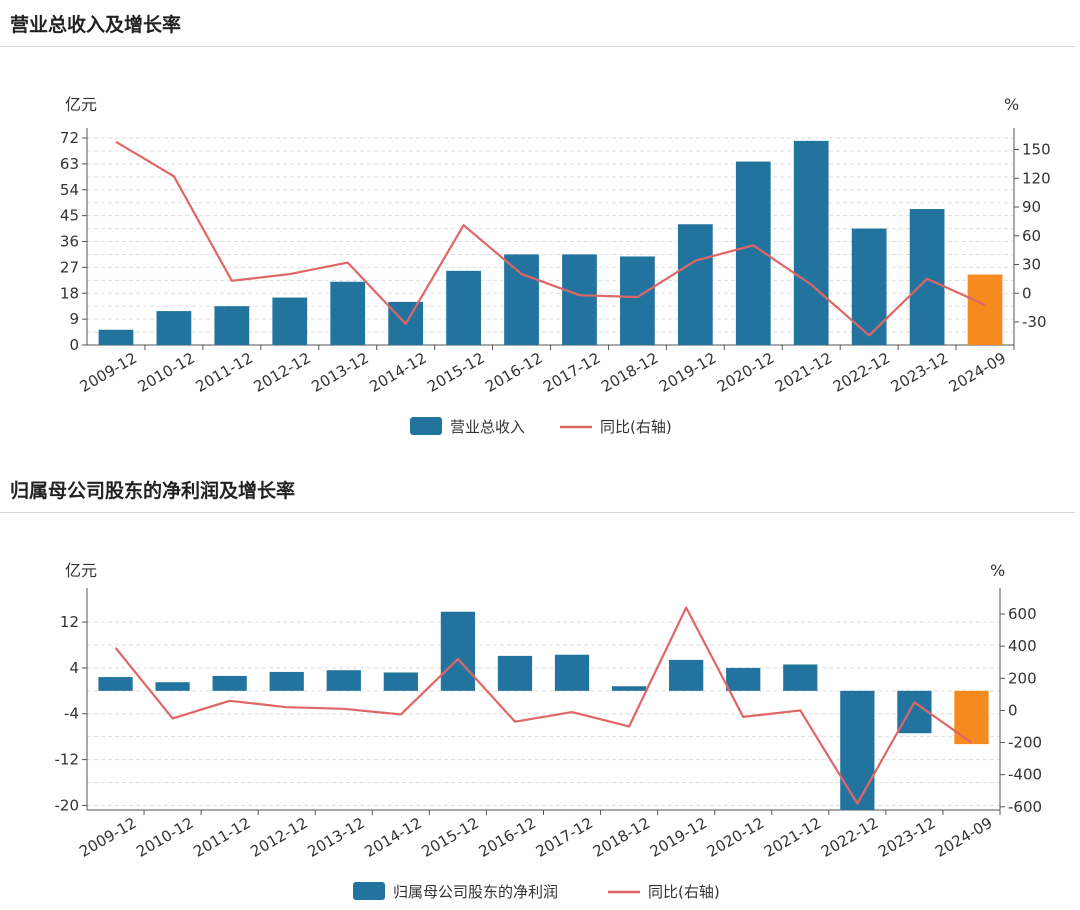 This screenshot has width=1080, height=910. What do you see at coordinates (71, 714) in the screenshot?
I see `left-tick-label-2: -4` at bounding box center [71, 714].